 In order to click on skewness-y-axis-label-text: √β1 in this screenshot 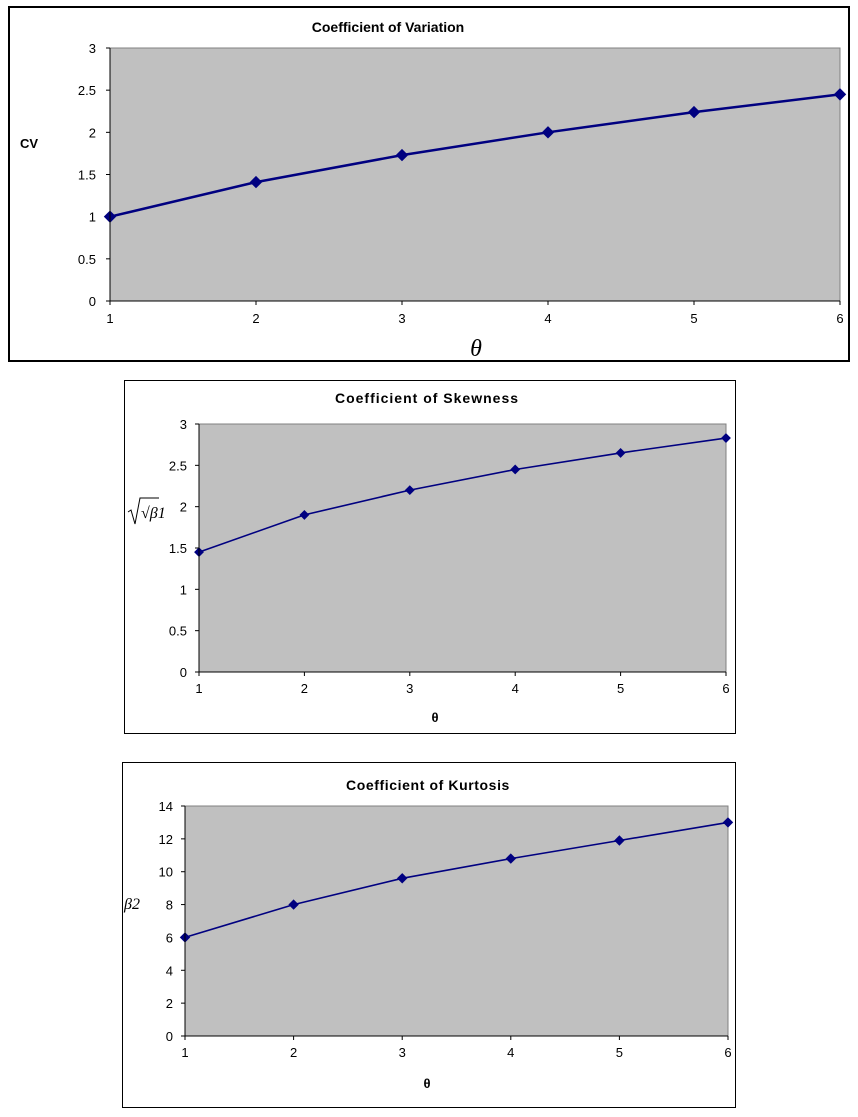, I will do `click(153, 513)`.